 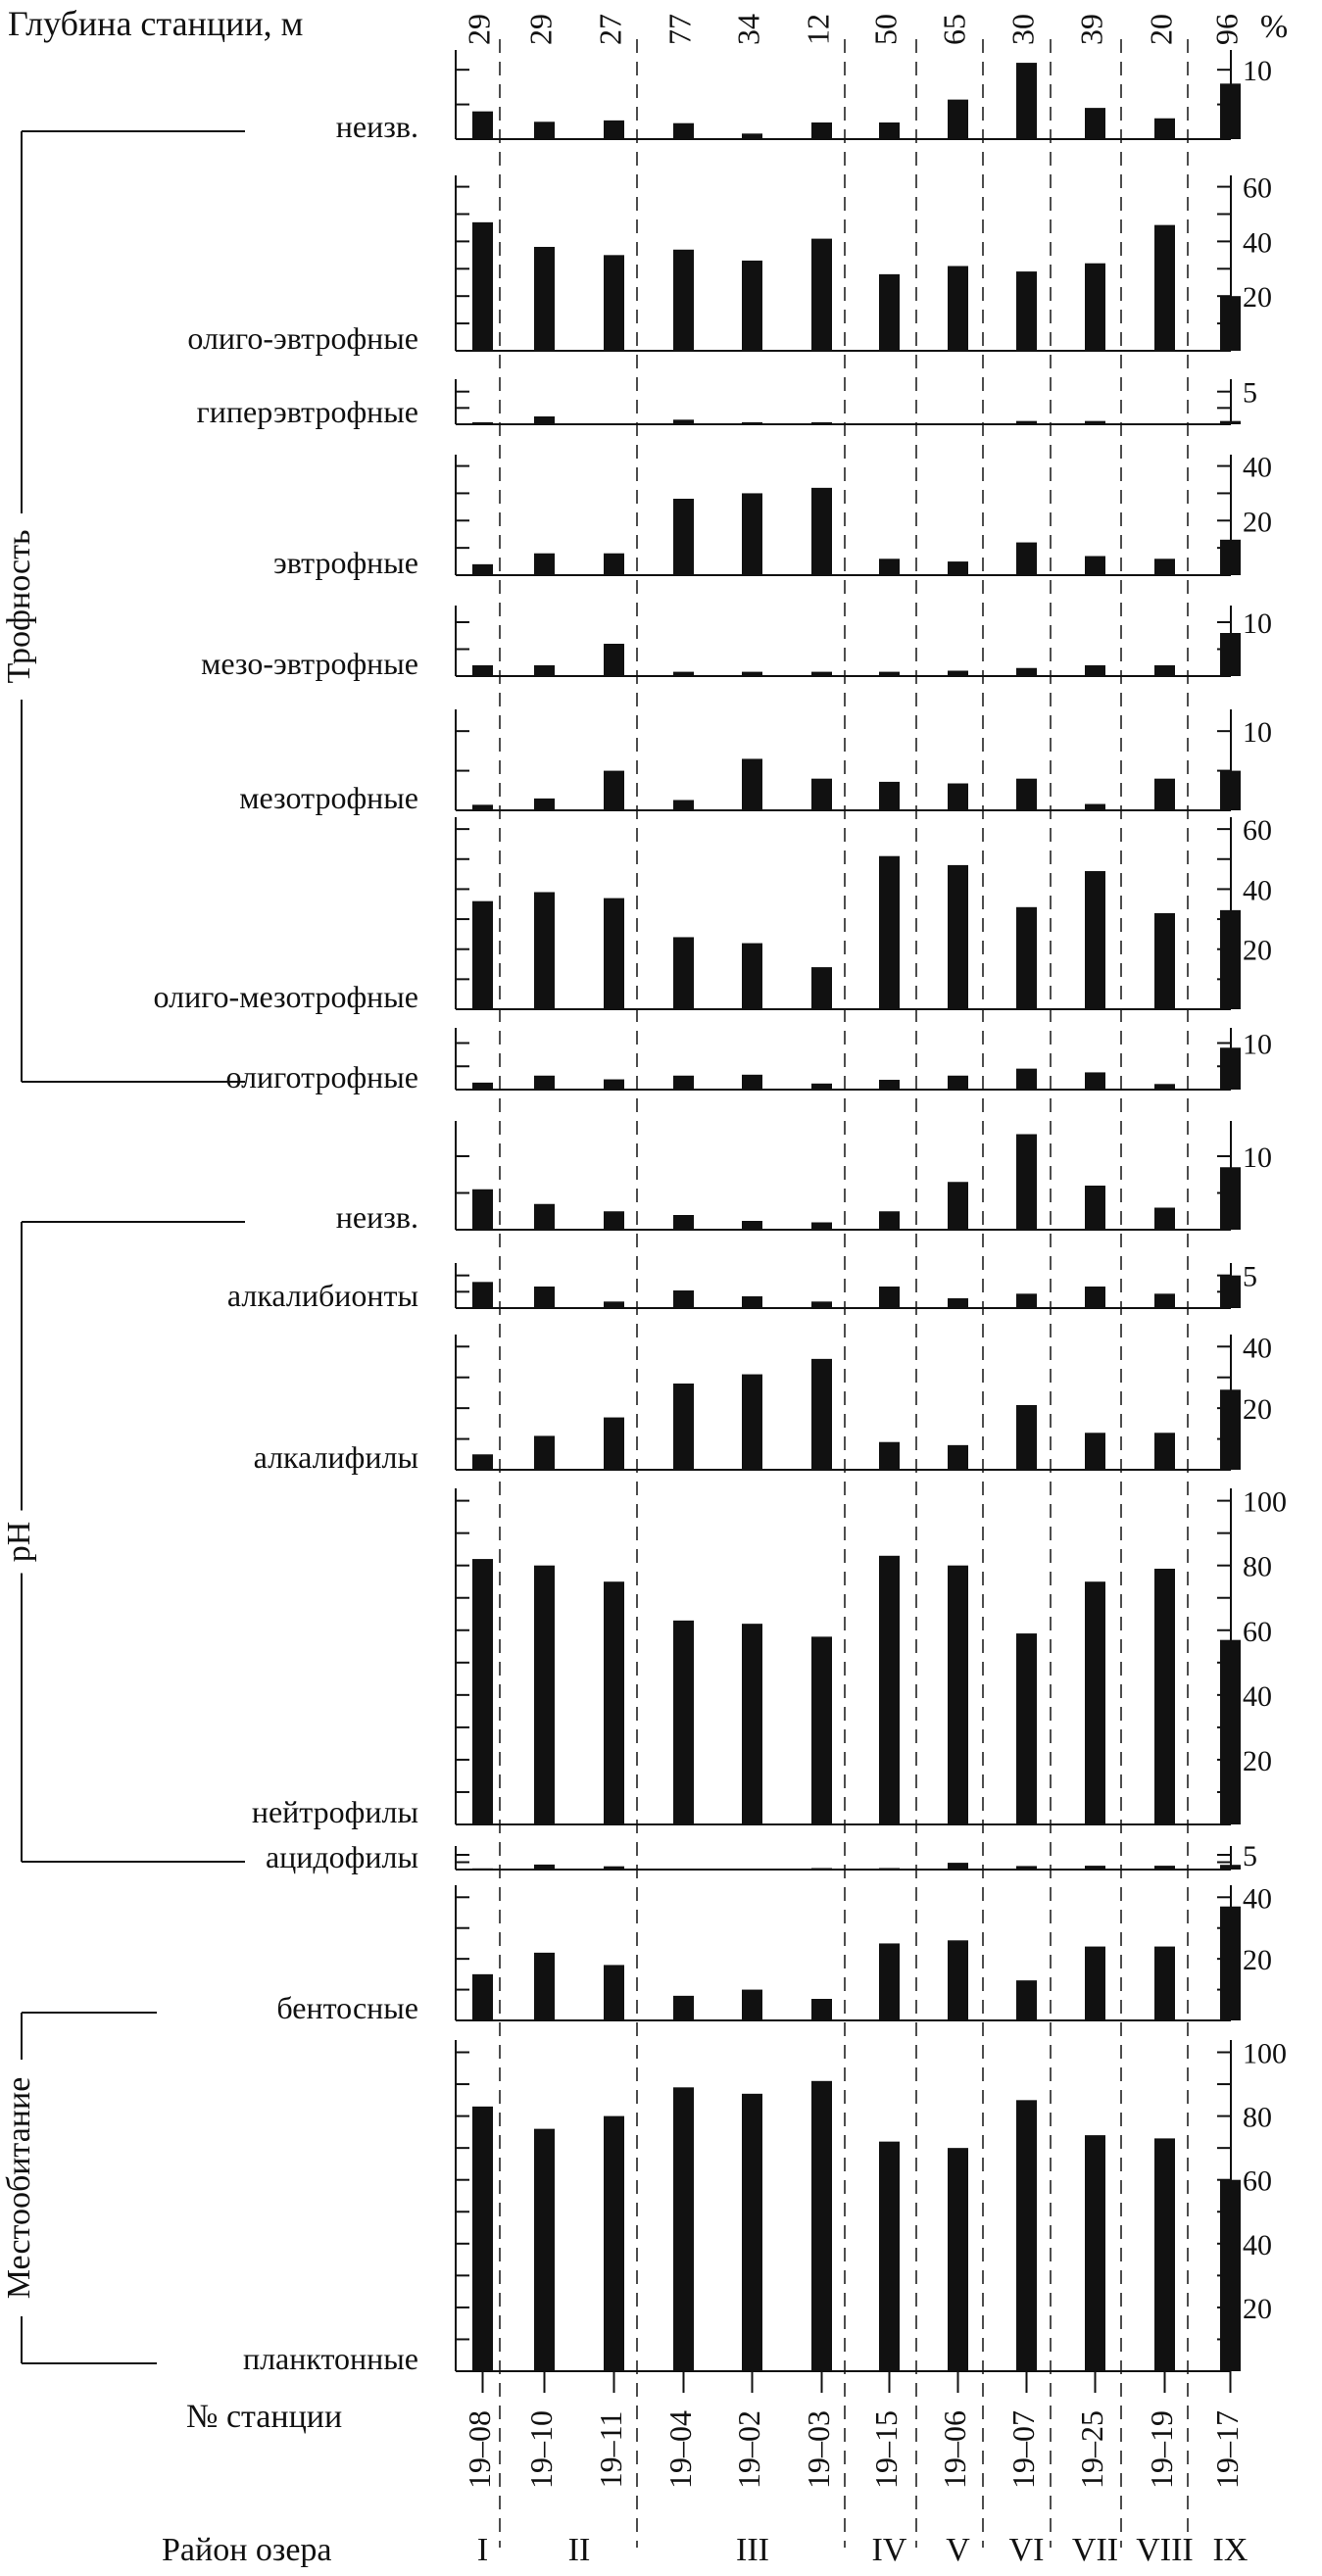 What do you see at coordinates (1095, 2550) in the screenshot?
I see `region-label: VII` at bounding box center [1095, 2550].